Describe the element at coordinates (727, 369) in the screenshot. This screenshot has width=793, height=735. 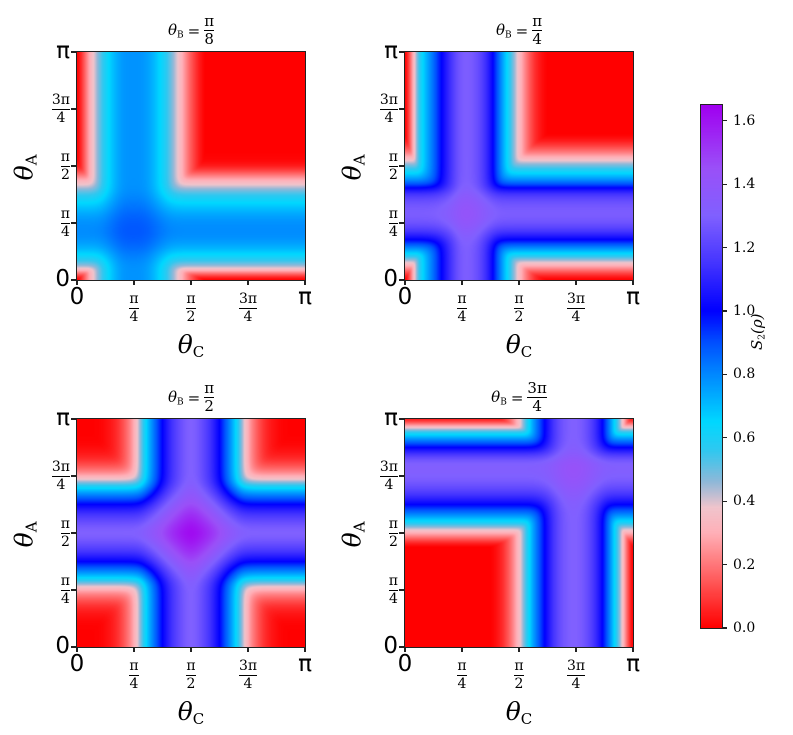
I see `colorbar: 0.0 0.2 0.4 0.6 0.8 1.0 1.2 1.4 1.6` at that location.